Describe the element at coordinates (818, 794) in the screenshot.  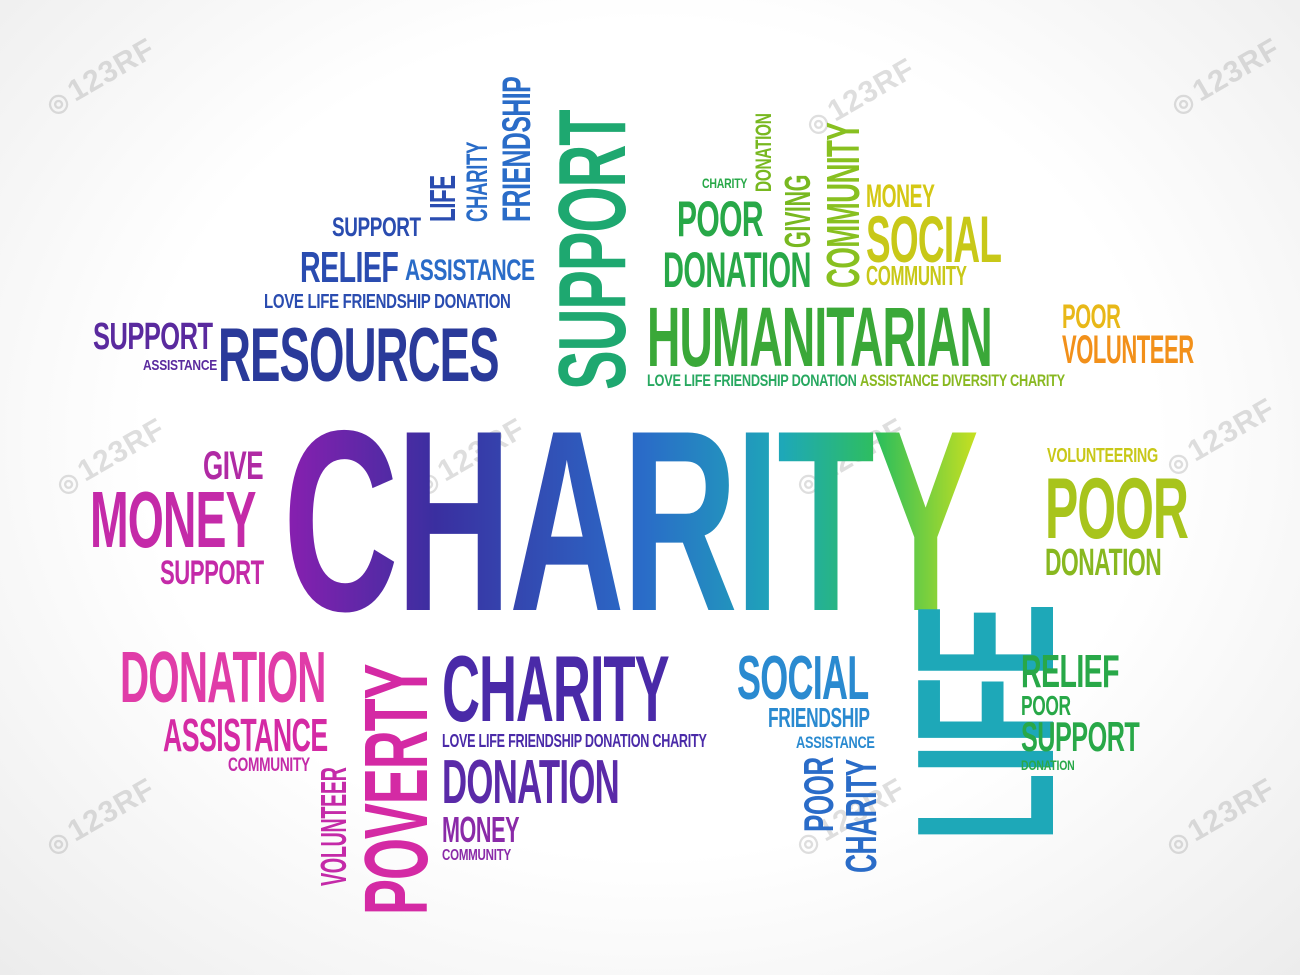
I see `word-poor-vertical-blue: POOR` at that location.